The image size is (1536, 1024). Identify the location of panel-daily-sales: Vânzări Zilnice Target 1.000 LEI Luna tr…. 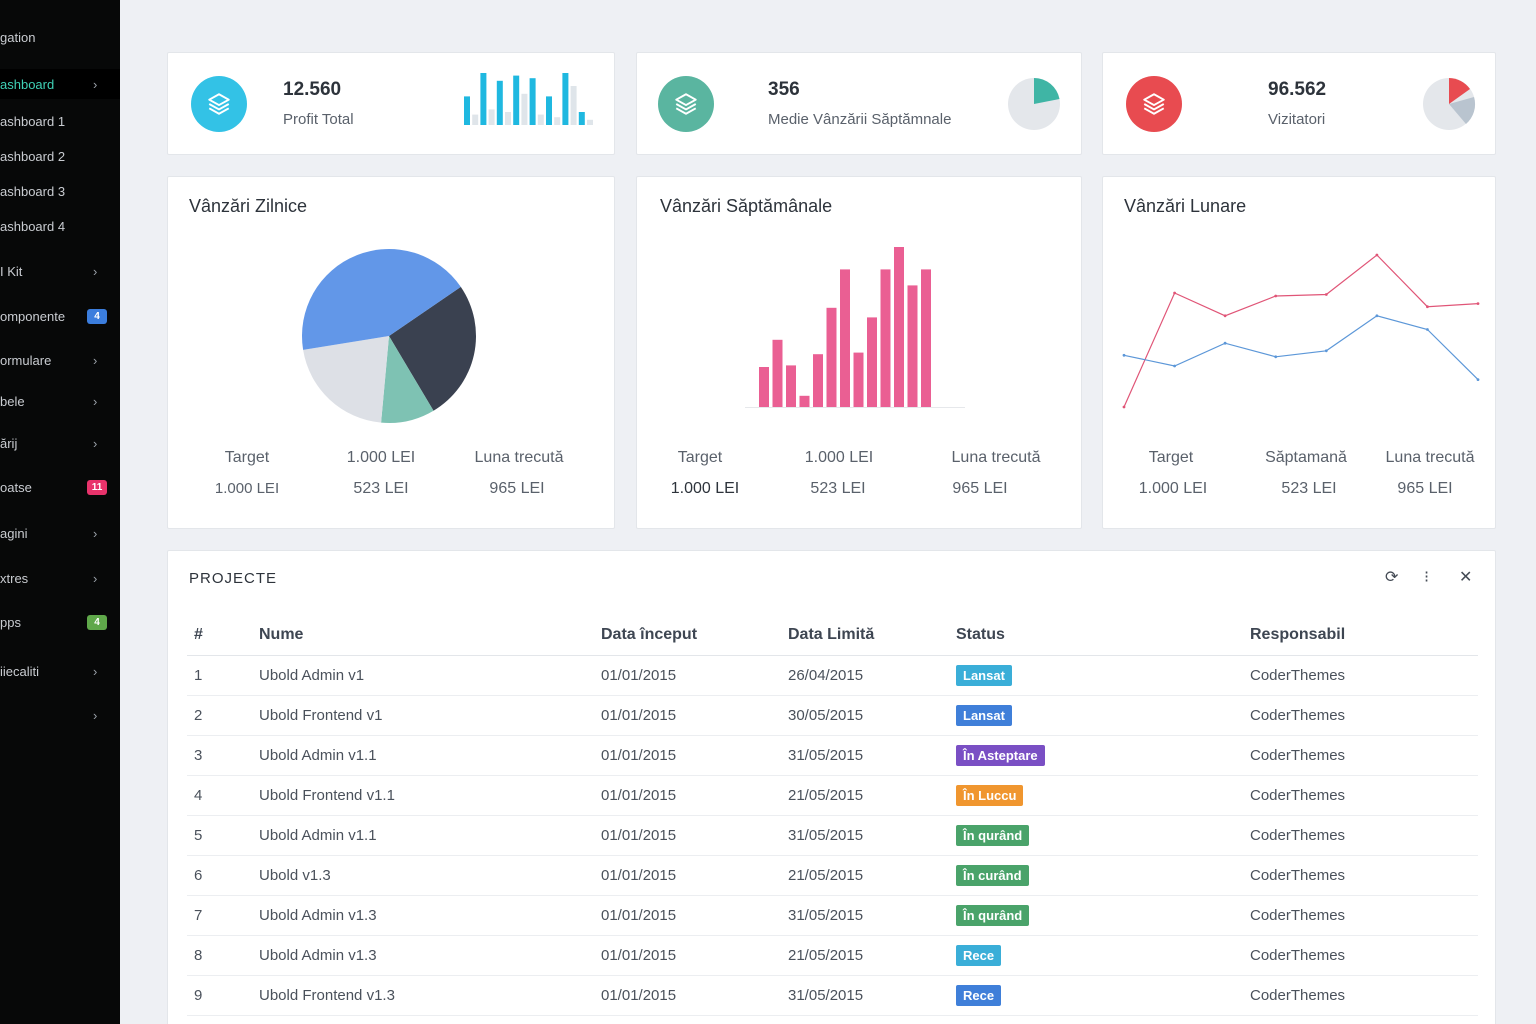
(391, 352).